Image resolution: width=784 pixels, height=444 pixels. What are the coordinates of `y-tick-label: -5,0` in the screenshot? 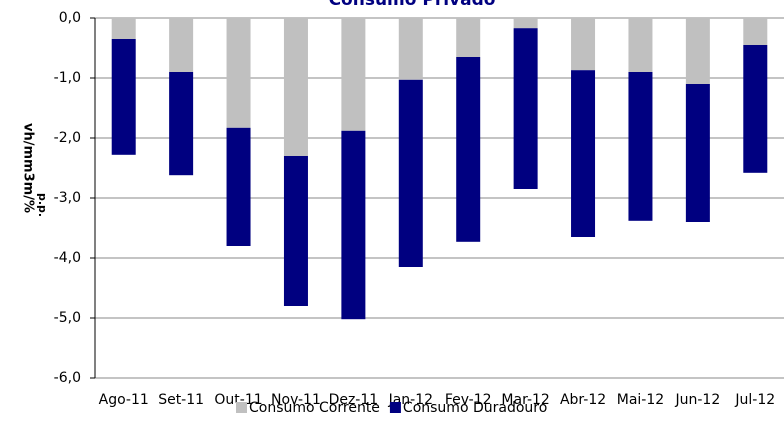 It's located at (67, 318).